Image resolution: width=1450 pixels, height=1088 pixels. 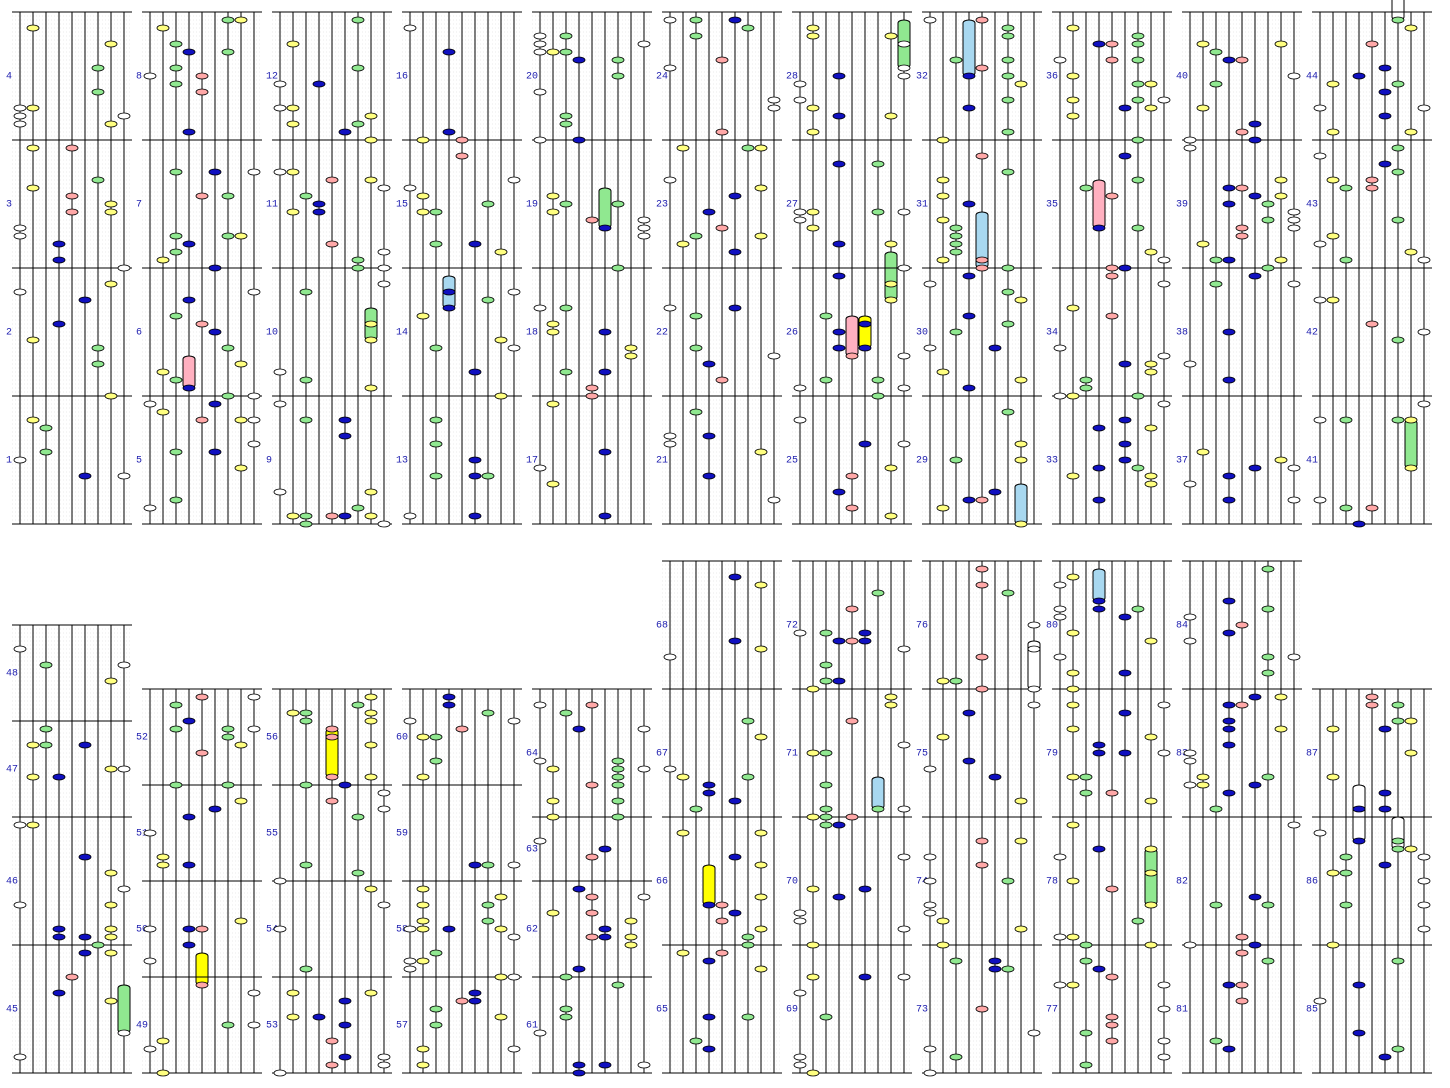 What do you see at coordinates (142, 1026) in the screenshot?
I see `measure-number: 49` at bounding box center [142, 1026].